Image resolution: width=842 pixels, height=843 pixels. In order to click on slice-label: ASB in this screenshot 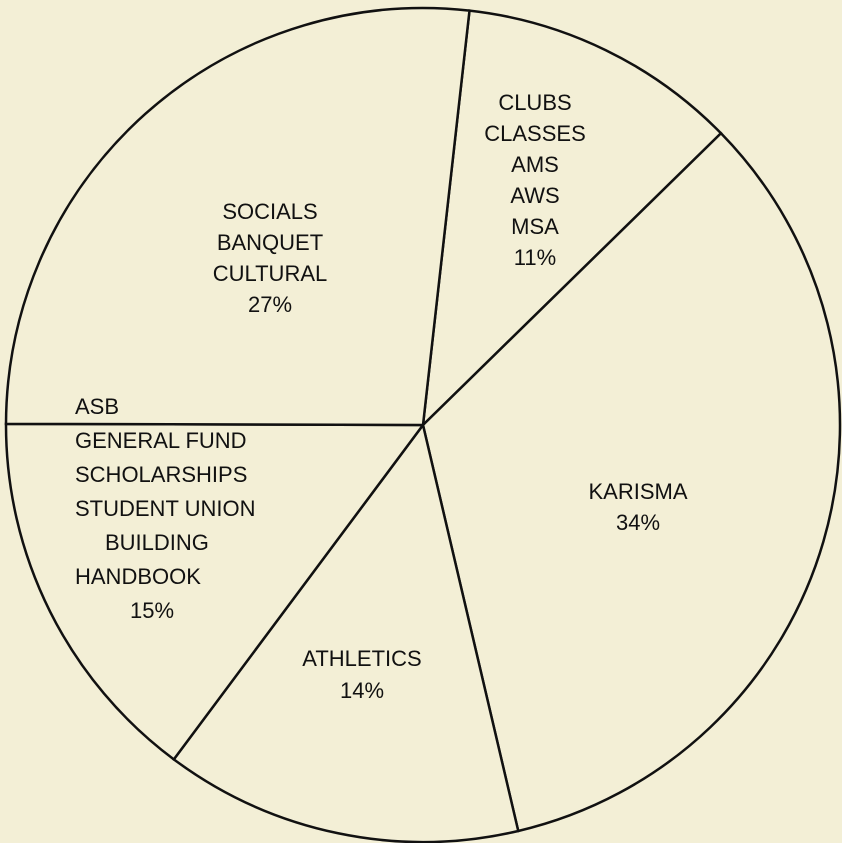, I will do `click(97, 406)`.